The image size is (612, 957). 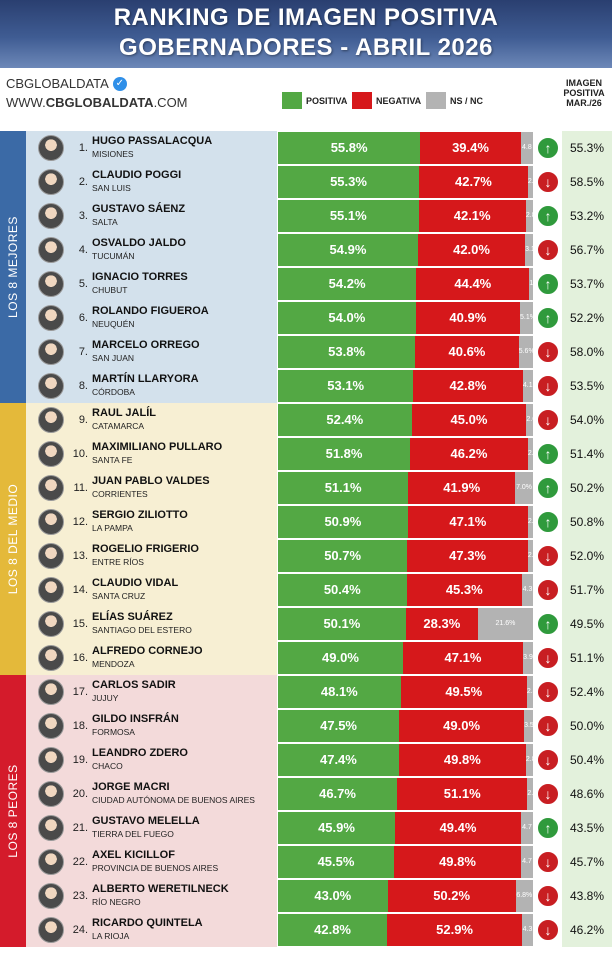 I want to click on positive-value-label: 45.5%, so click(x=336, y=861).